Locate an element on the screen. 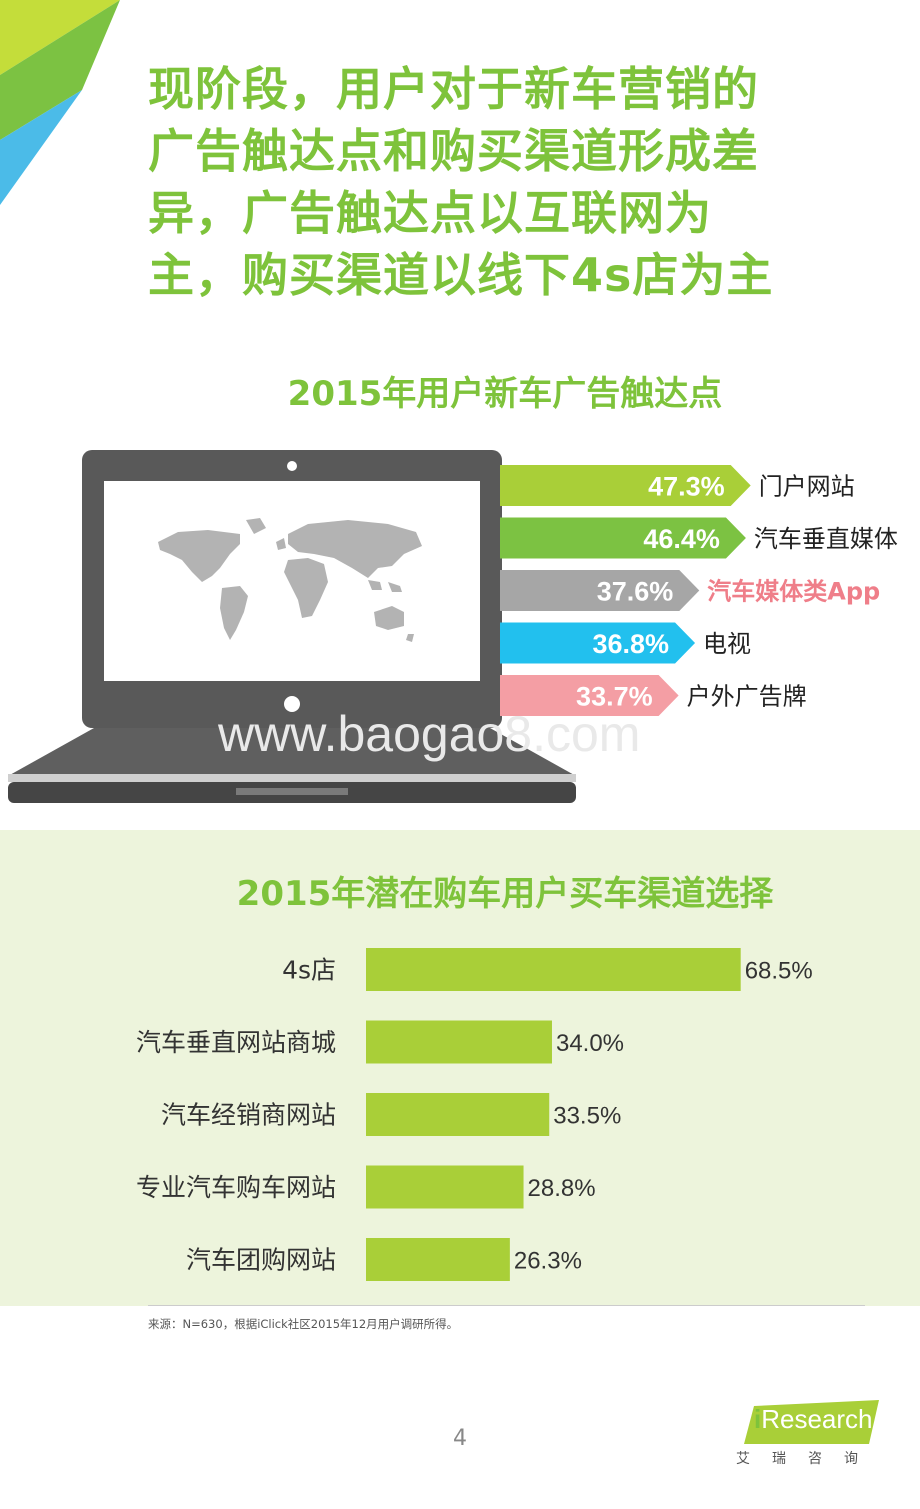  home-button-icon is located at coordinates (292, 704).